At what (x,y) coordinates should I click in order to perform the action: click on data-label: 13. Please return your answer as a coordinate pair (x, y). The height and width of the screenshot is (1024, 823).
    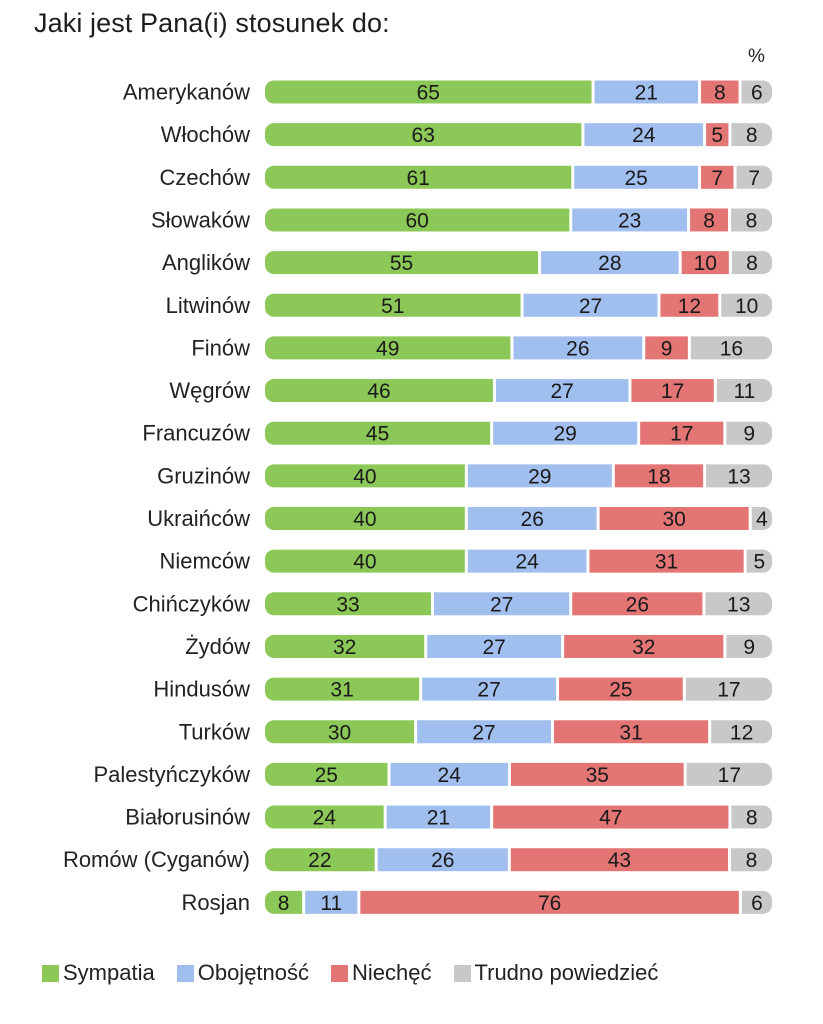
    Looking at the image, I should click on (738, 604).